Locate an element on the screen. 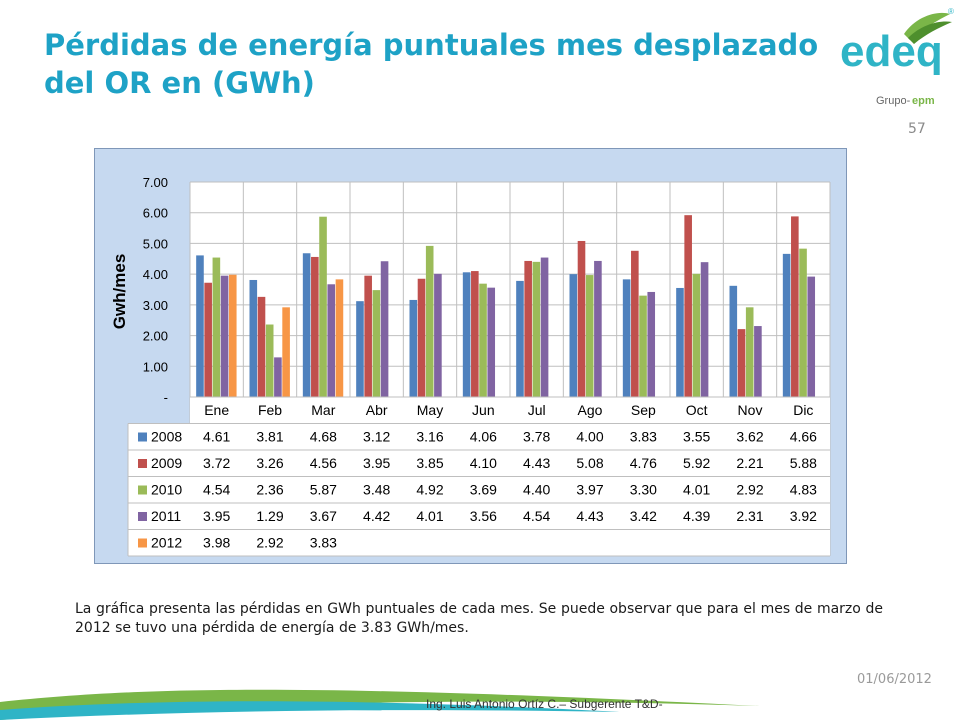 The image size is (960, 720). bar-2010-Dic is located at coordinates (803, 322).